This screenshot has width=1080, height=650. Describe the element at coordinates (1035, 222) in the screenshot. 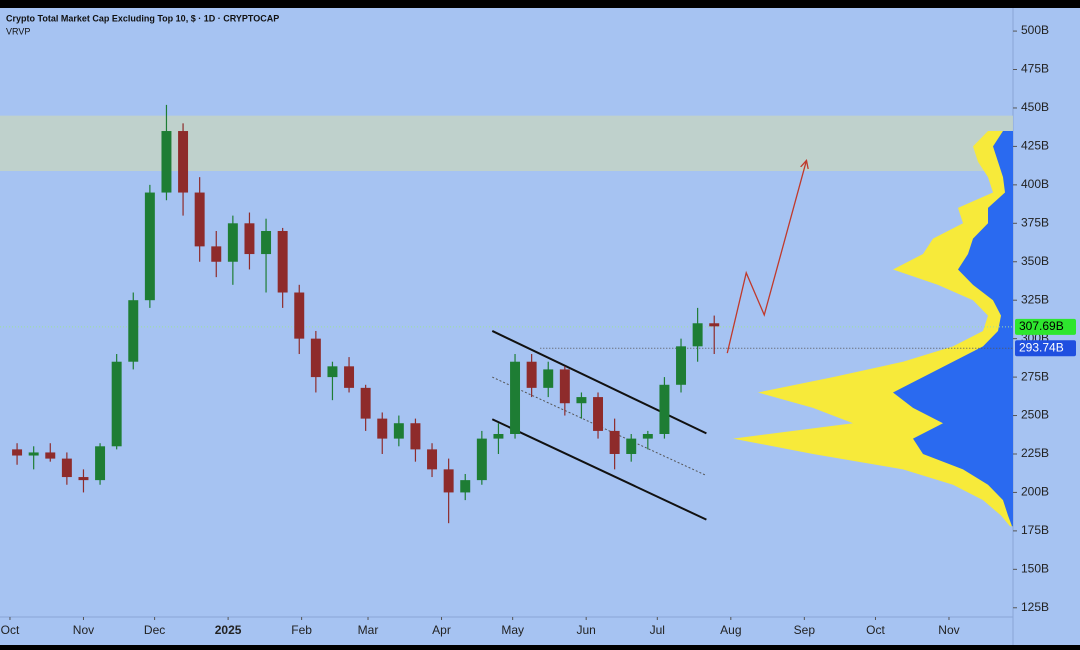

I see `y-tick-label: 375B` at that location.